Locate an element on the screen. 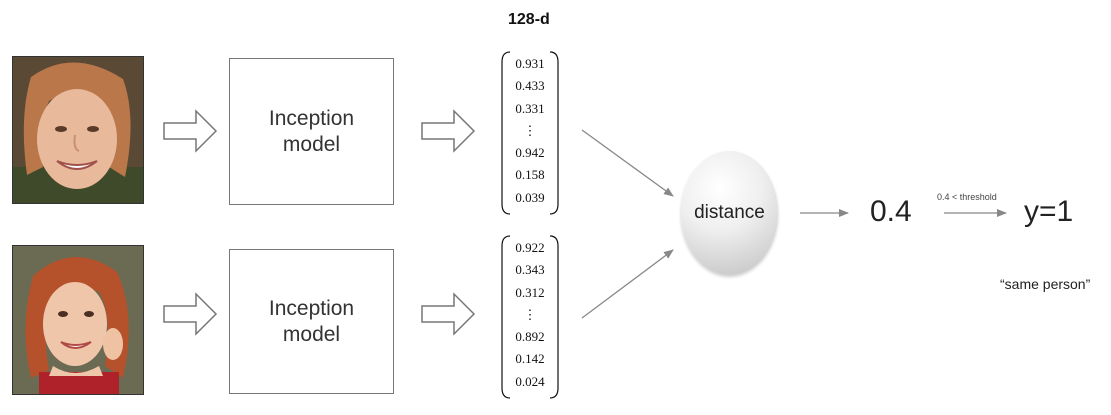 The image size is (1111, 415). encoding-value: 0.343 is located at coordinates (530, 270).